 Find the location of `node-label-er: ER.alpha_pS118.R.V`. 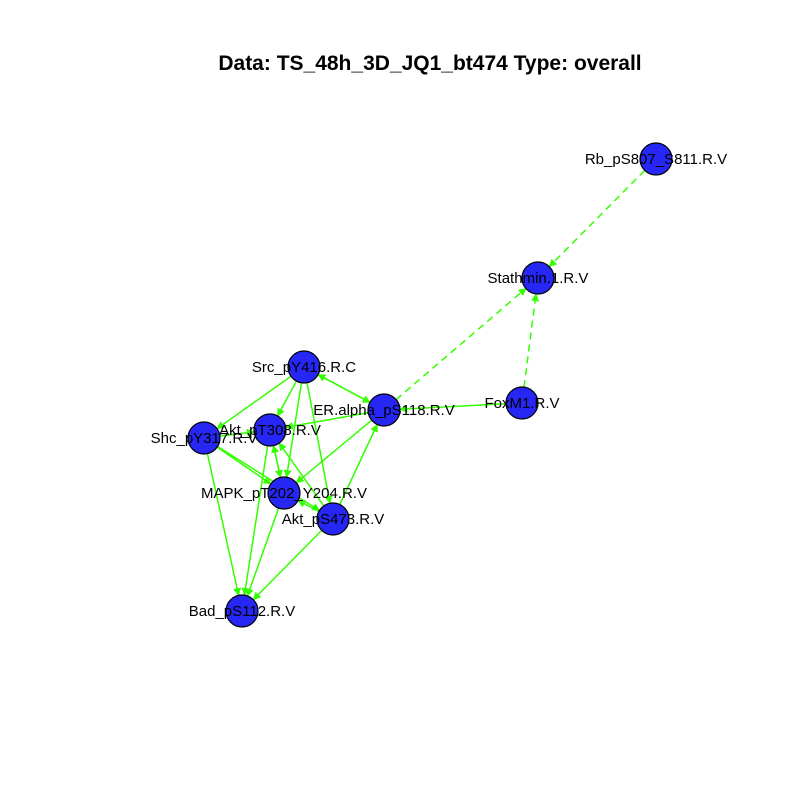

node-label-er: ER.alpha_pS118.R.V is located at coordinates (383, 410).